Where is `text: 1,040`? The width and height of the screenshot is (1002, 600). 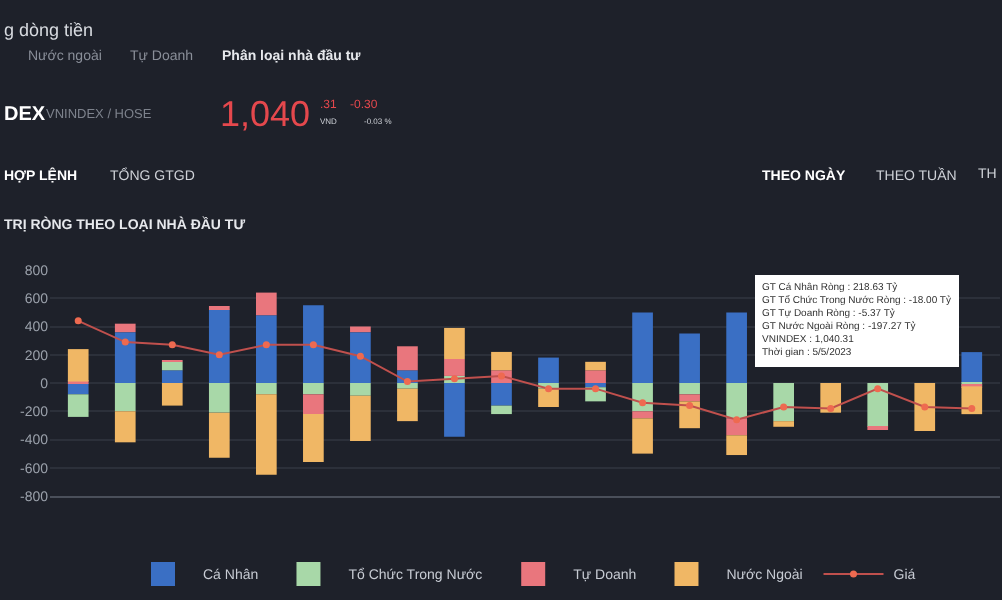
text: 1,040 is located at coordinates (265, 114).